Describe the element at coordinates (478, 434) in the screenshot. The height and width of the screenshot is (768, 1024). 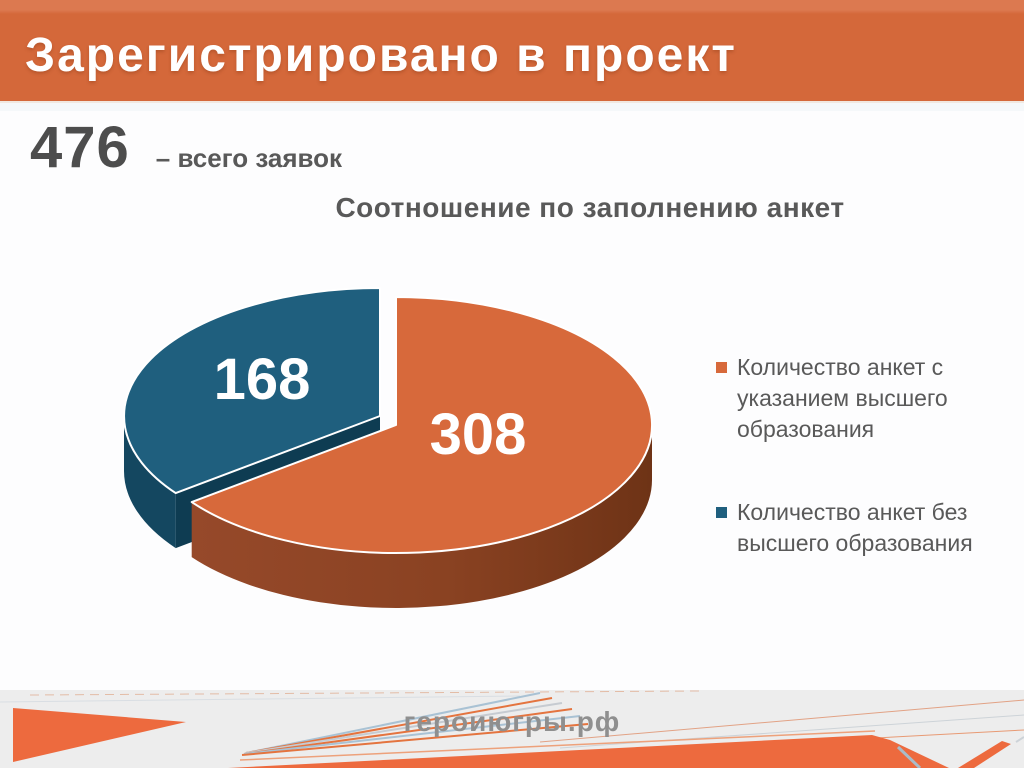
I see `pie-label-orange: 308` at that location.